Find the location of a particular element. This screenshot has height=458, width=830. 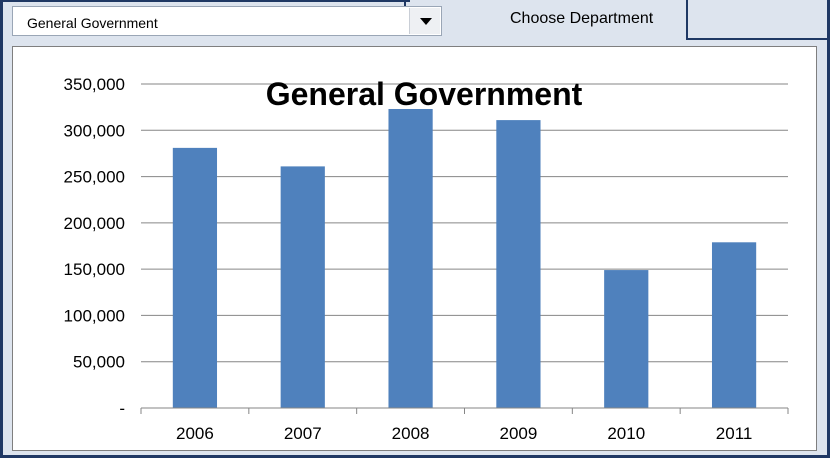

top-border-tick is located at coordinates (405, 3).